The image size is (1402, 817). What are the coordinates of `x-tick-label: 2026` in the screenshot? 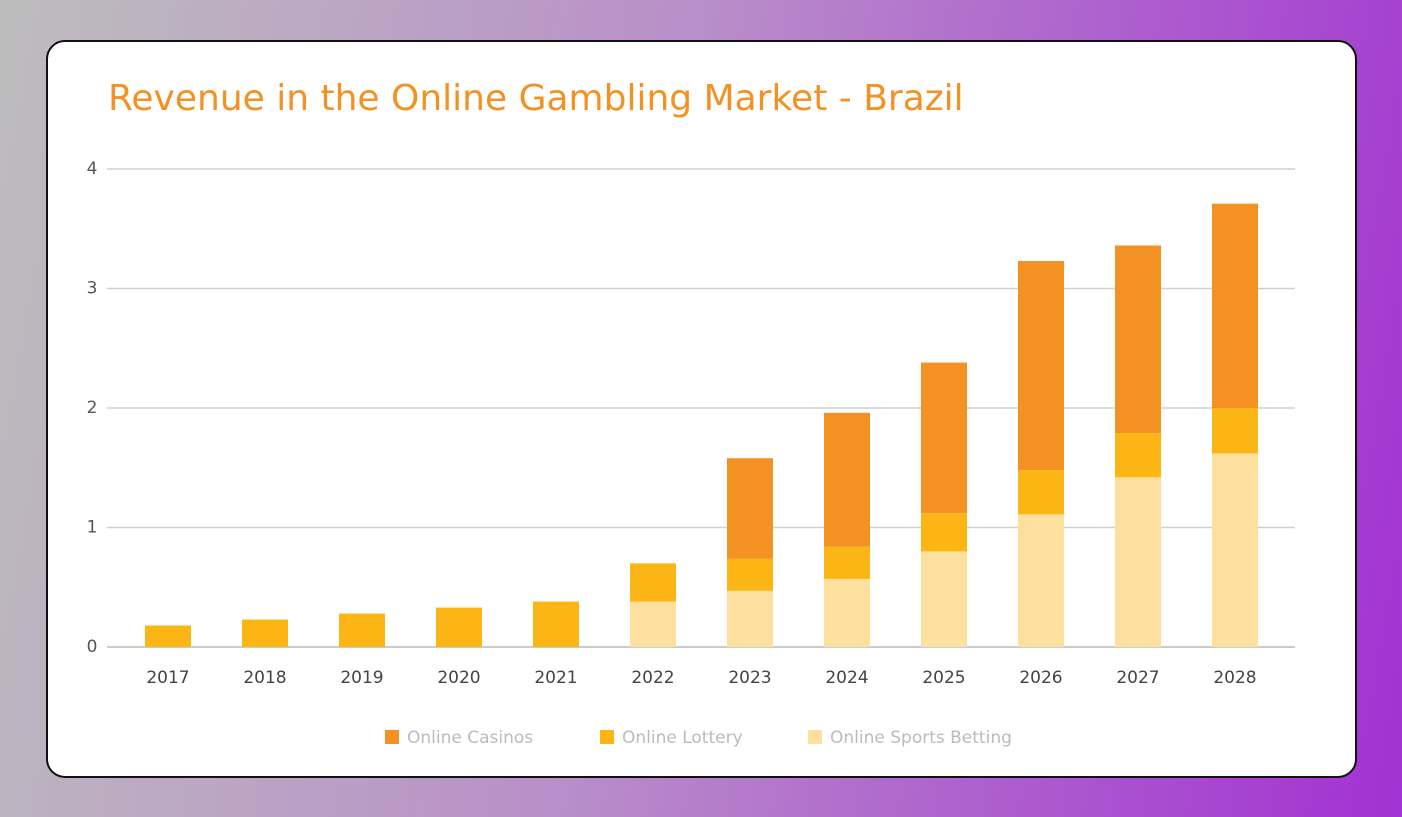 It's located at (1040, 678).